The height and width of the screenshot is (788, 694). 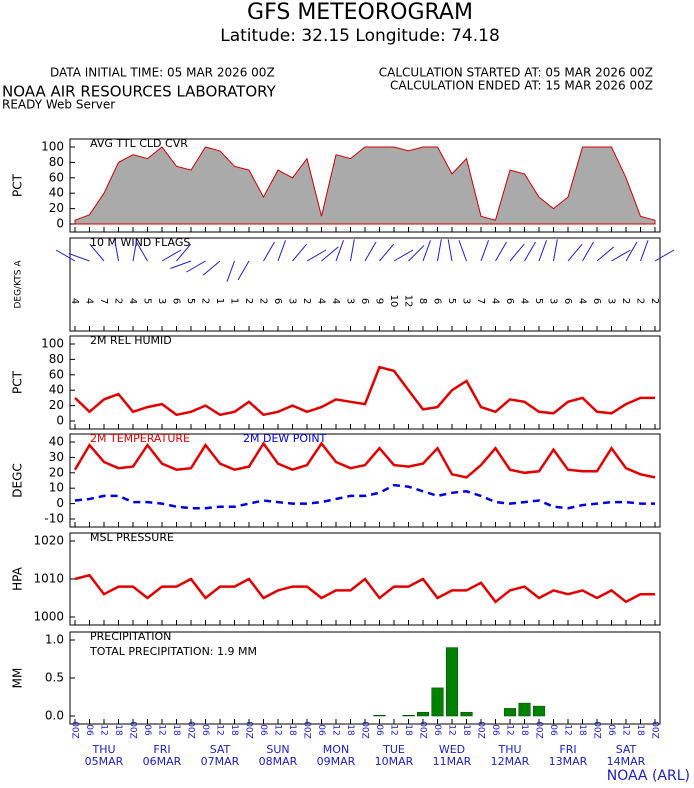 I want to click on wind-speed: 10, so click(x=393, y=301).